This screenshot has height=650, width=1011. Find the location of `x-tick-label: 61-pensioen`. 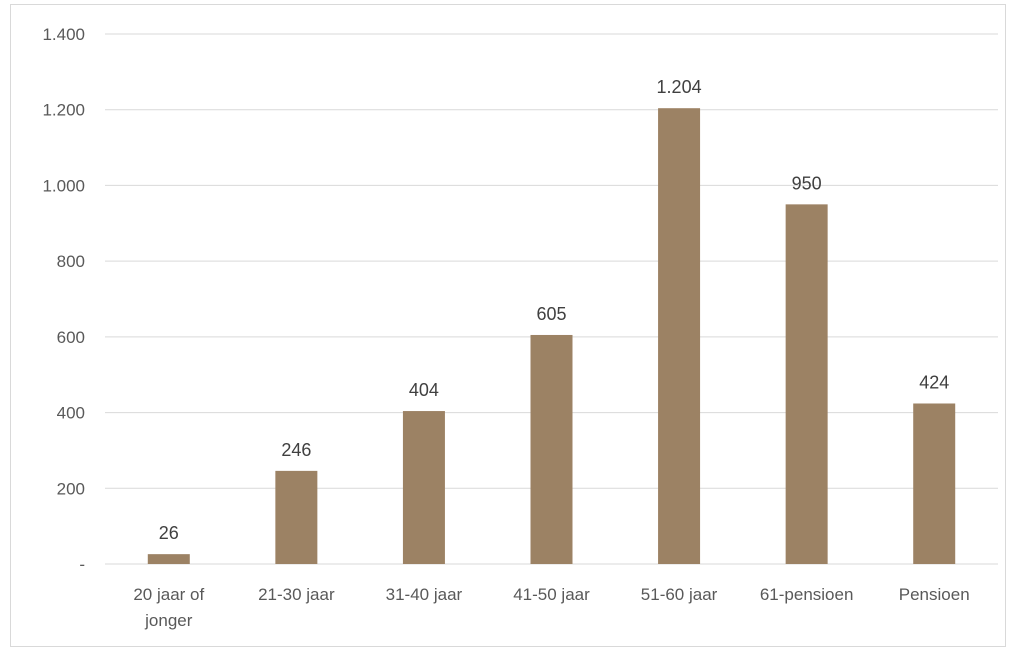

x-tick-label: 61-pensioen is located at coordinates (807, 594).